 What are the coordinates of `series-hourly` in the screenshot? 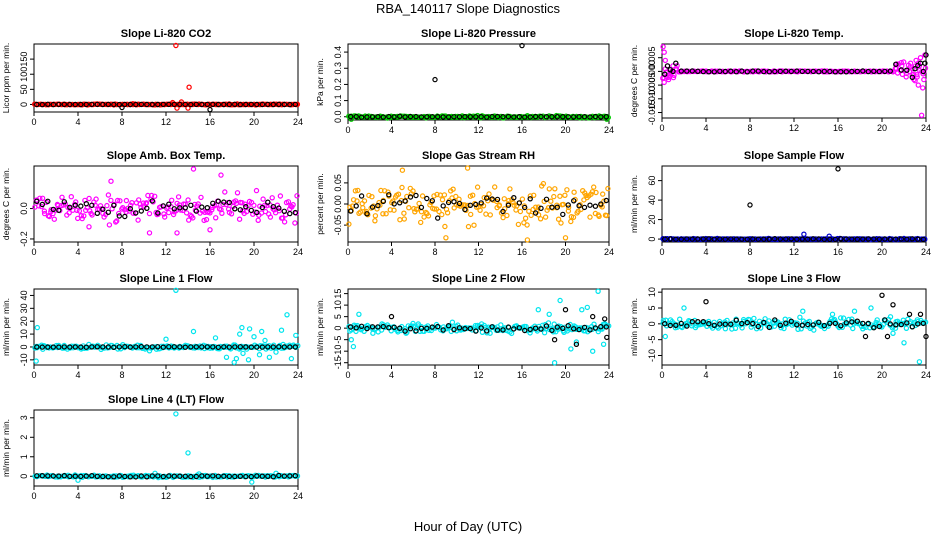 It's located at (166, 209).